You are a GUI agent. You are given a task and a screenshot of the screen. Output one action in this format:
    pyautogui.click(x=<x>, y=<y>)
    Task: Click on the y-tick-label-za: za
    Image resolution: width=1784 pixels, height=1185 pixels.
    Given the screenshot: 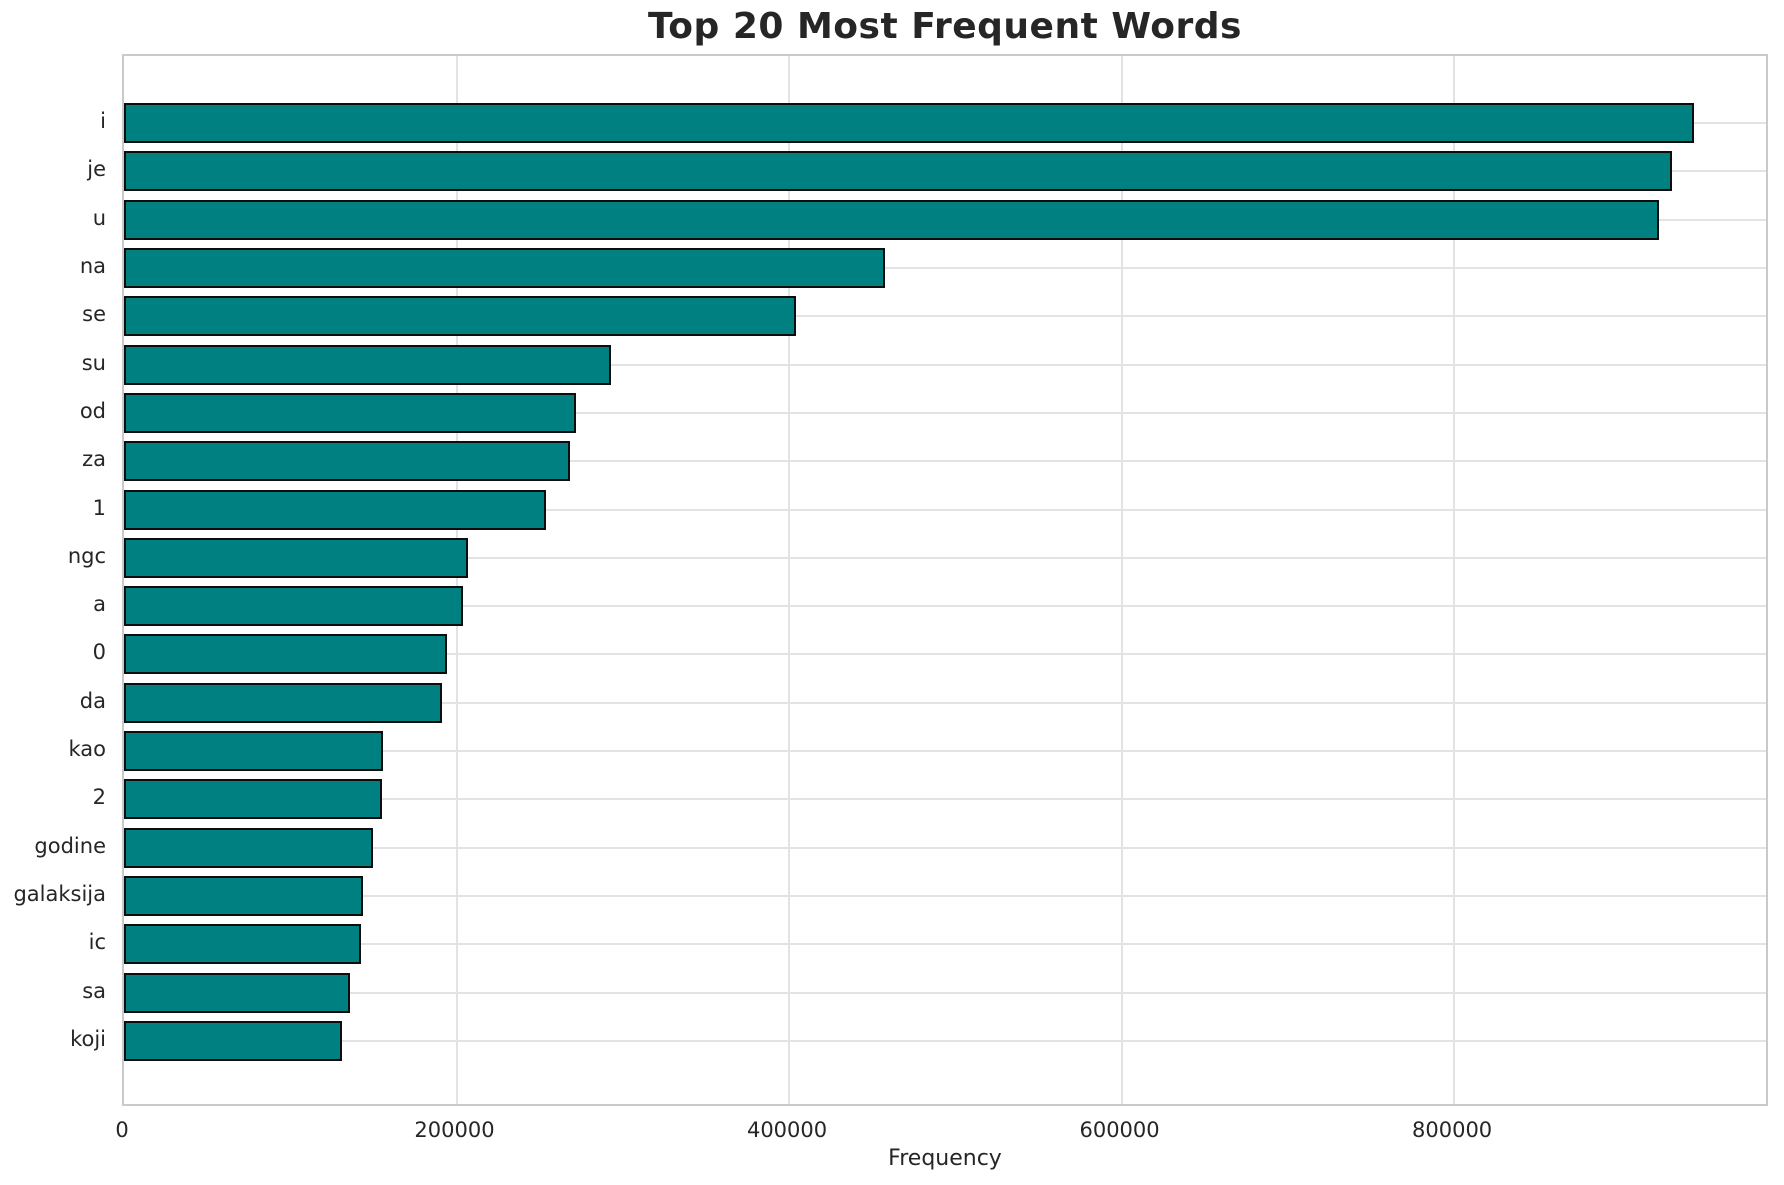 What is the action you would take?
    pyautogui.click(x=94, y=459)
    